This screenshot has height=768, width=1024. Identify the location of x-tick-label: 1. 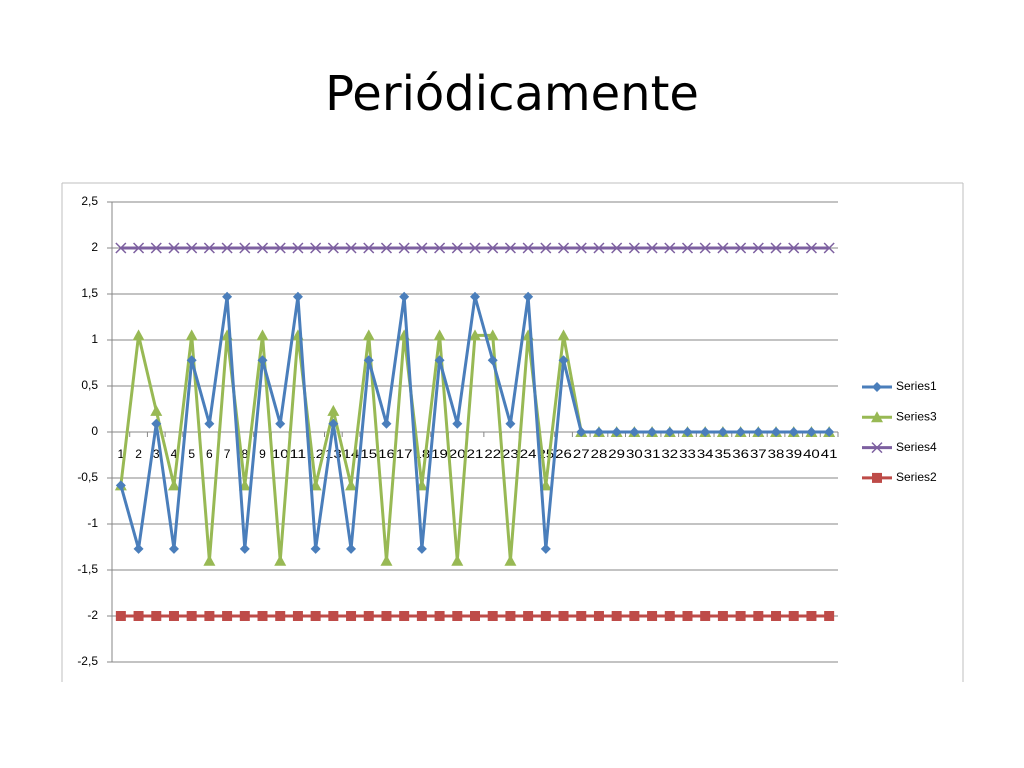
(121, 454).